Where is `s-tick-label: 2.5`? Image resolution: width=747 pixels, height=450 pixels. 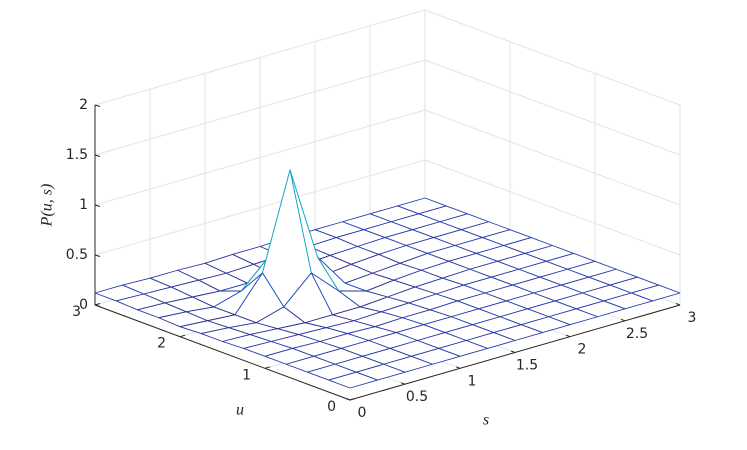
s-tick-label: 2.5 is located at coordinates (637, 334).